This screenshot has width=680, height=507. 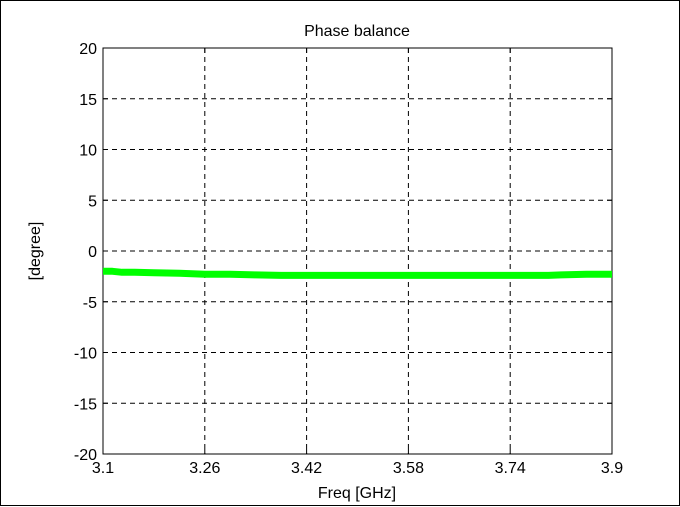 I want to click on y-tick-label: 10, so click(x=88, y=151).